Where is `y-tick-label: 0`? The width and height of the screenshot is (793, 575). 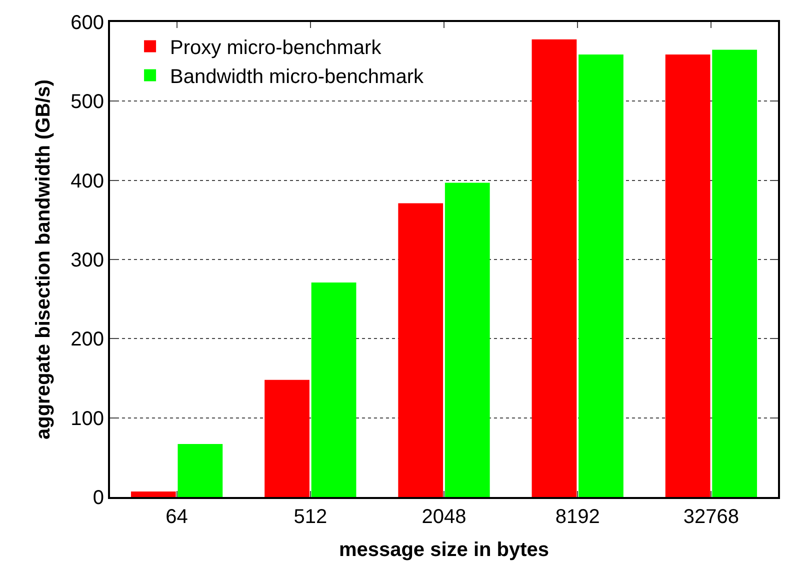
y-tick-label: 0 is located at coordinates (98, 498).